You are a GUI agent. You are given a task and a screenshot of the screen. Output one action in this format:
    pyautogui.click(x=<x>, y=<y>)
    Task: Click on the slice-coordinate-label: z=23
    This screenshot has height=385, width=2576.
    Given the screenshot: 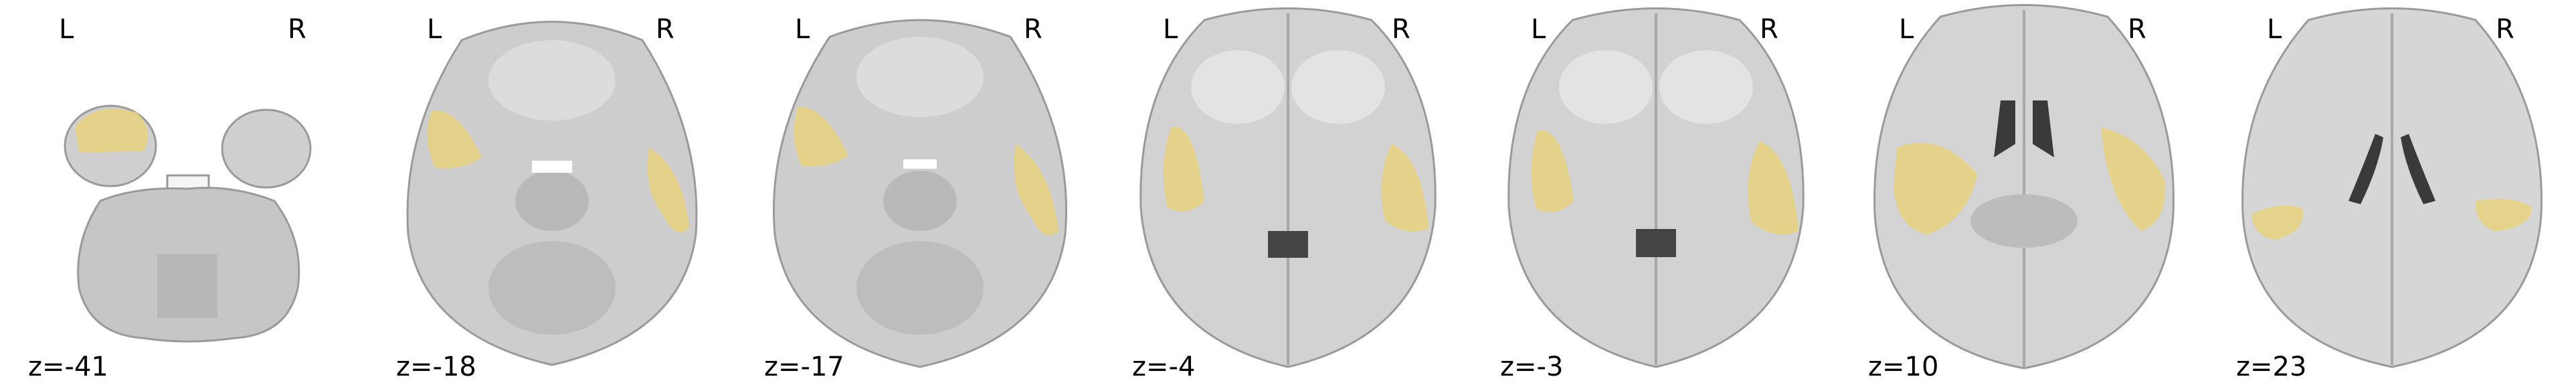 What is the action you would take?
    pyautogui.click(x=2271, y=367)
    